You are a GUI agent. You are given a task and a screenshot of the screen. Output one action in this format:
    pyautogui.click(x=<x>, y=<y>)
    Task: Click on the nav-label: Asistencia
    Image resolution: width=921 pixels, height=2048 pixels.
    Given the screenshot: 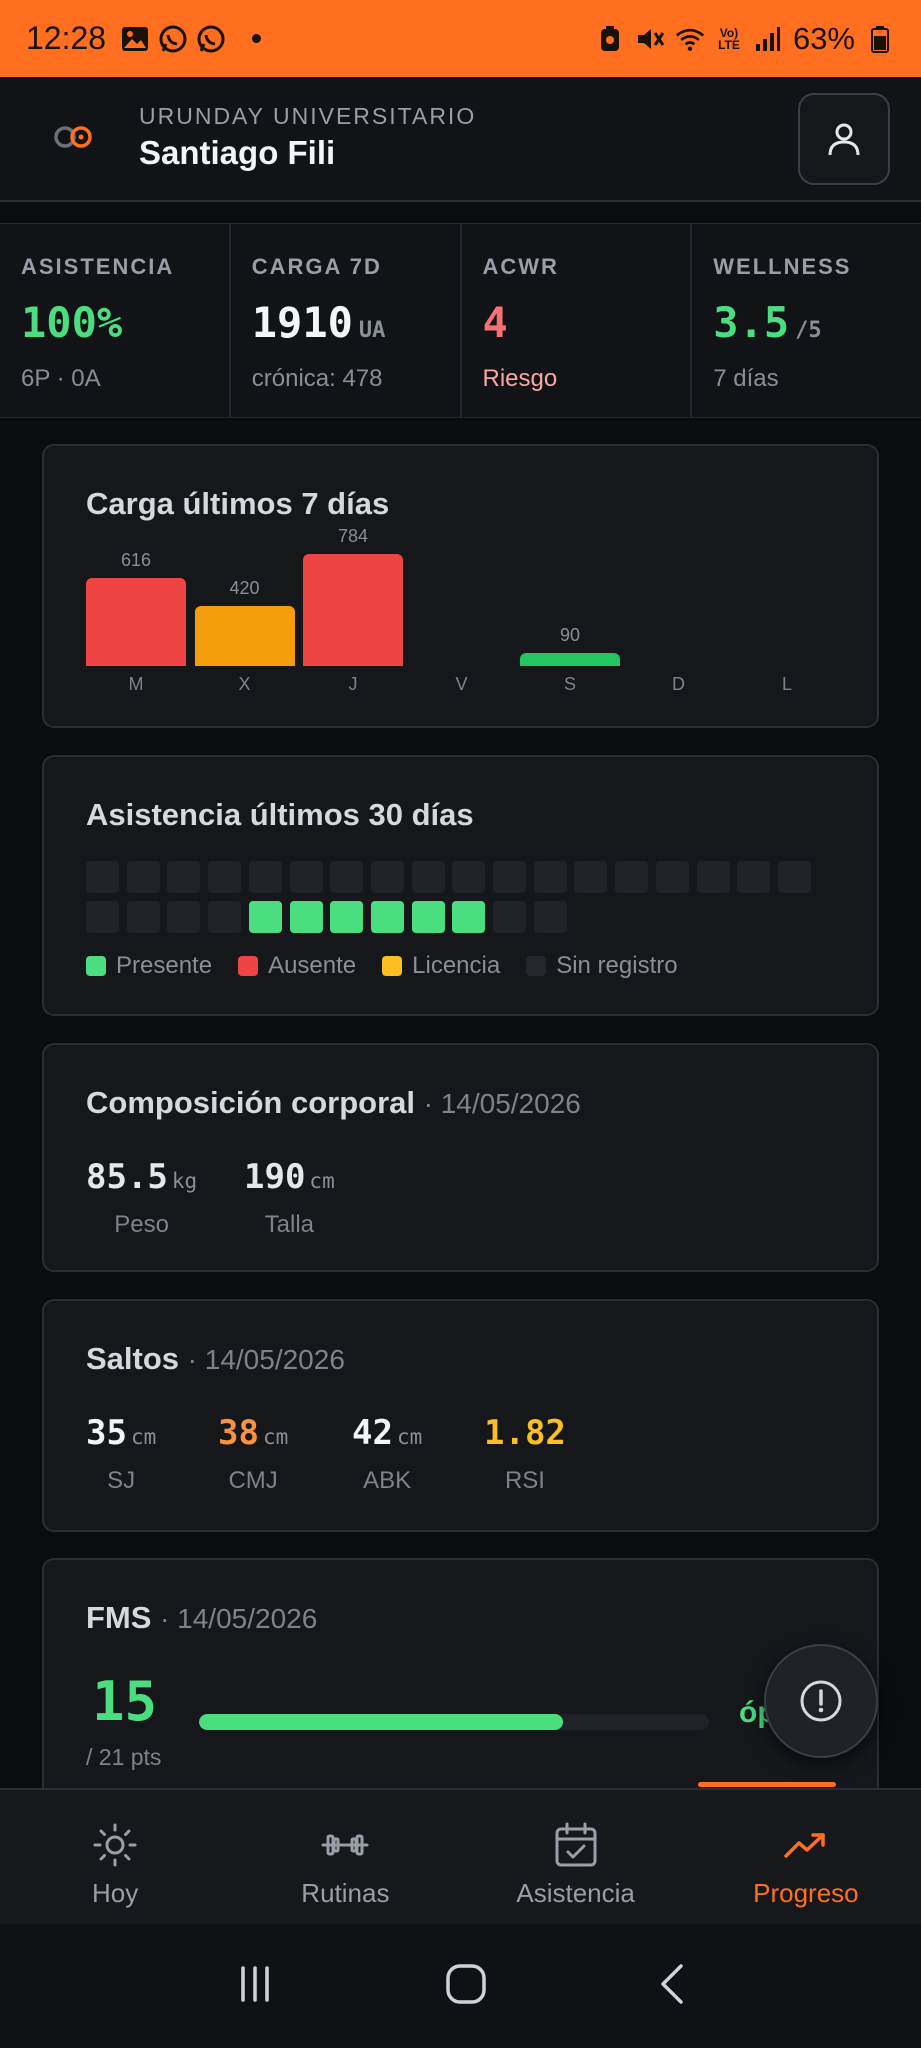 What is the action you would take?
    pyautogui.click(x=575, y=1893)
    